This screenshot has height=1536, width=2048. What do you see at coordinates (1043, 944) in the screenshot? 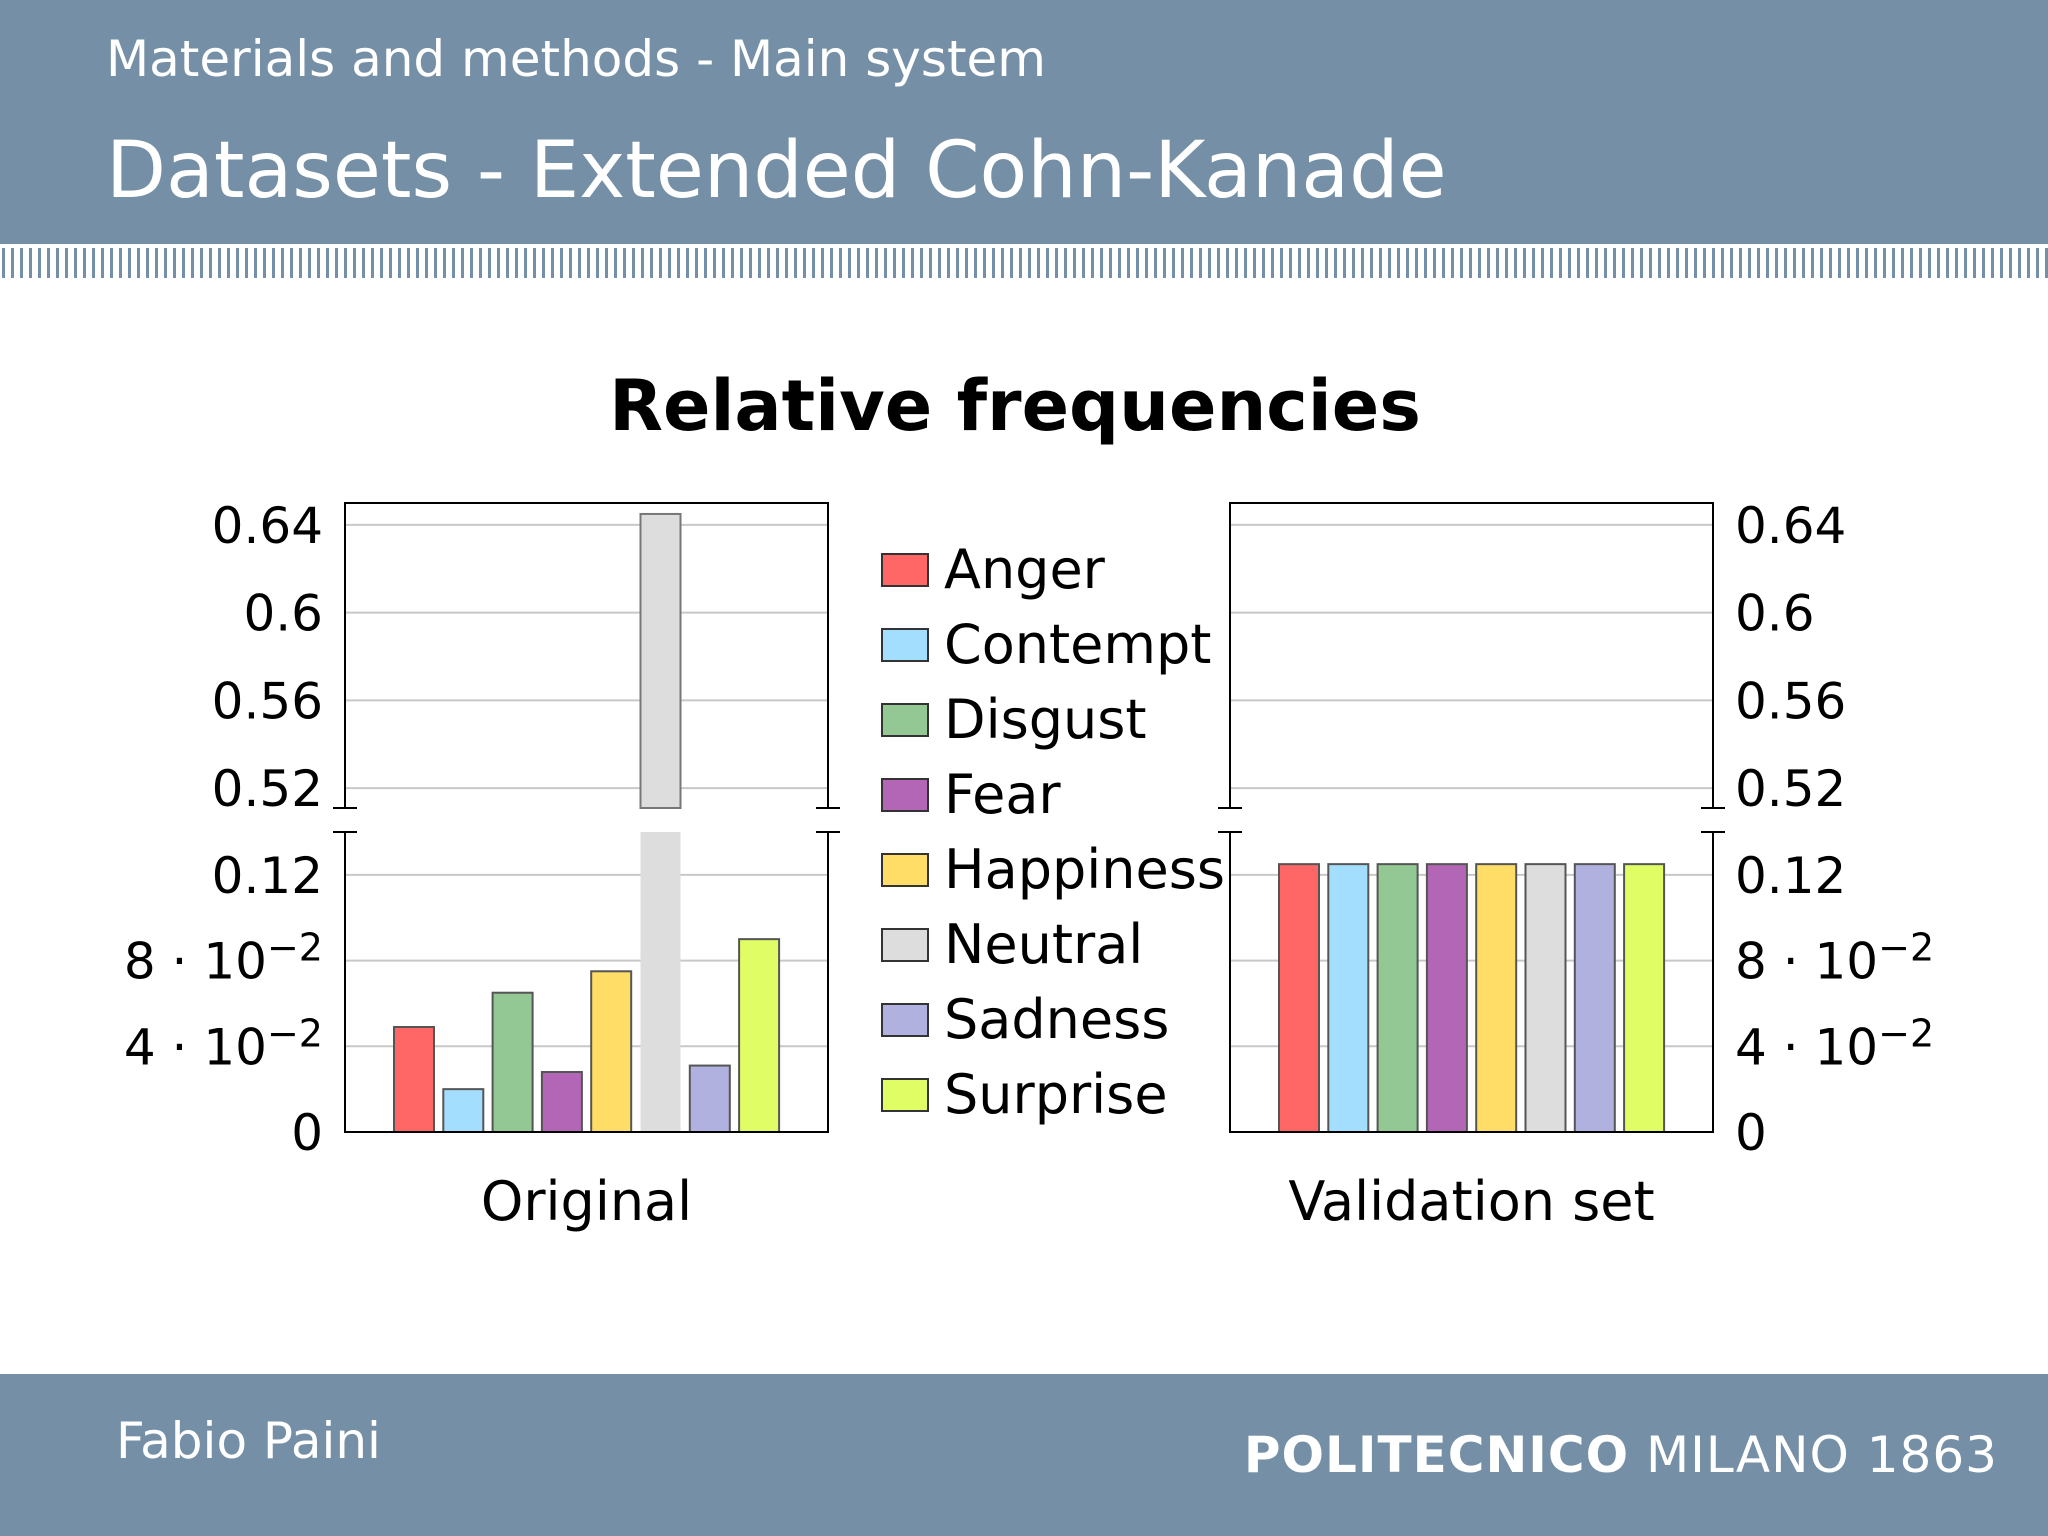
I see `legend-label-neutral: Neutral` at bounding box center [1043, 944].